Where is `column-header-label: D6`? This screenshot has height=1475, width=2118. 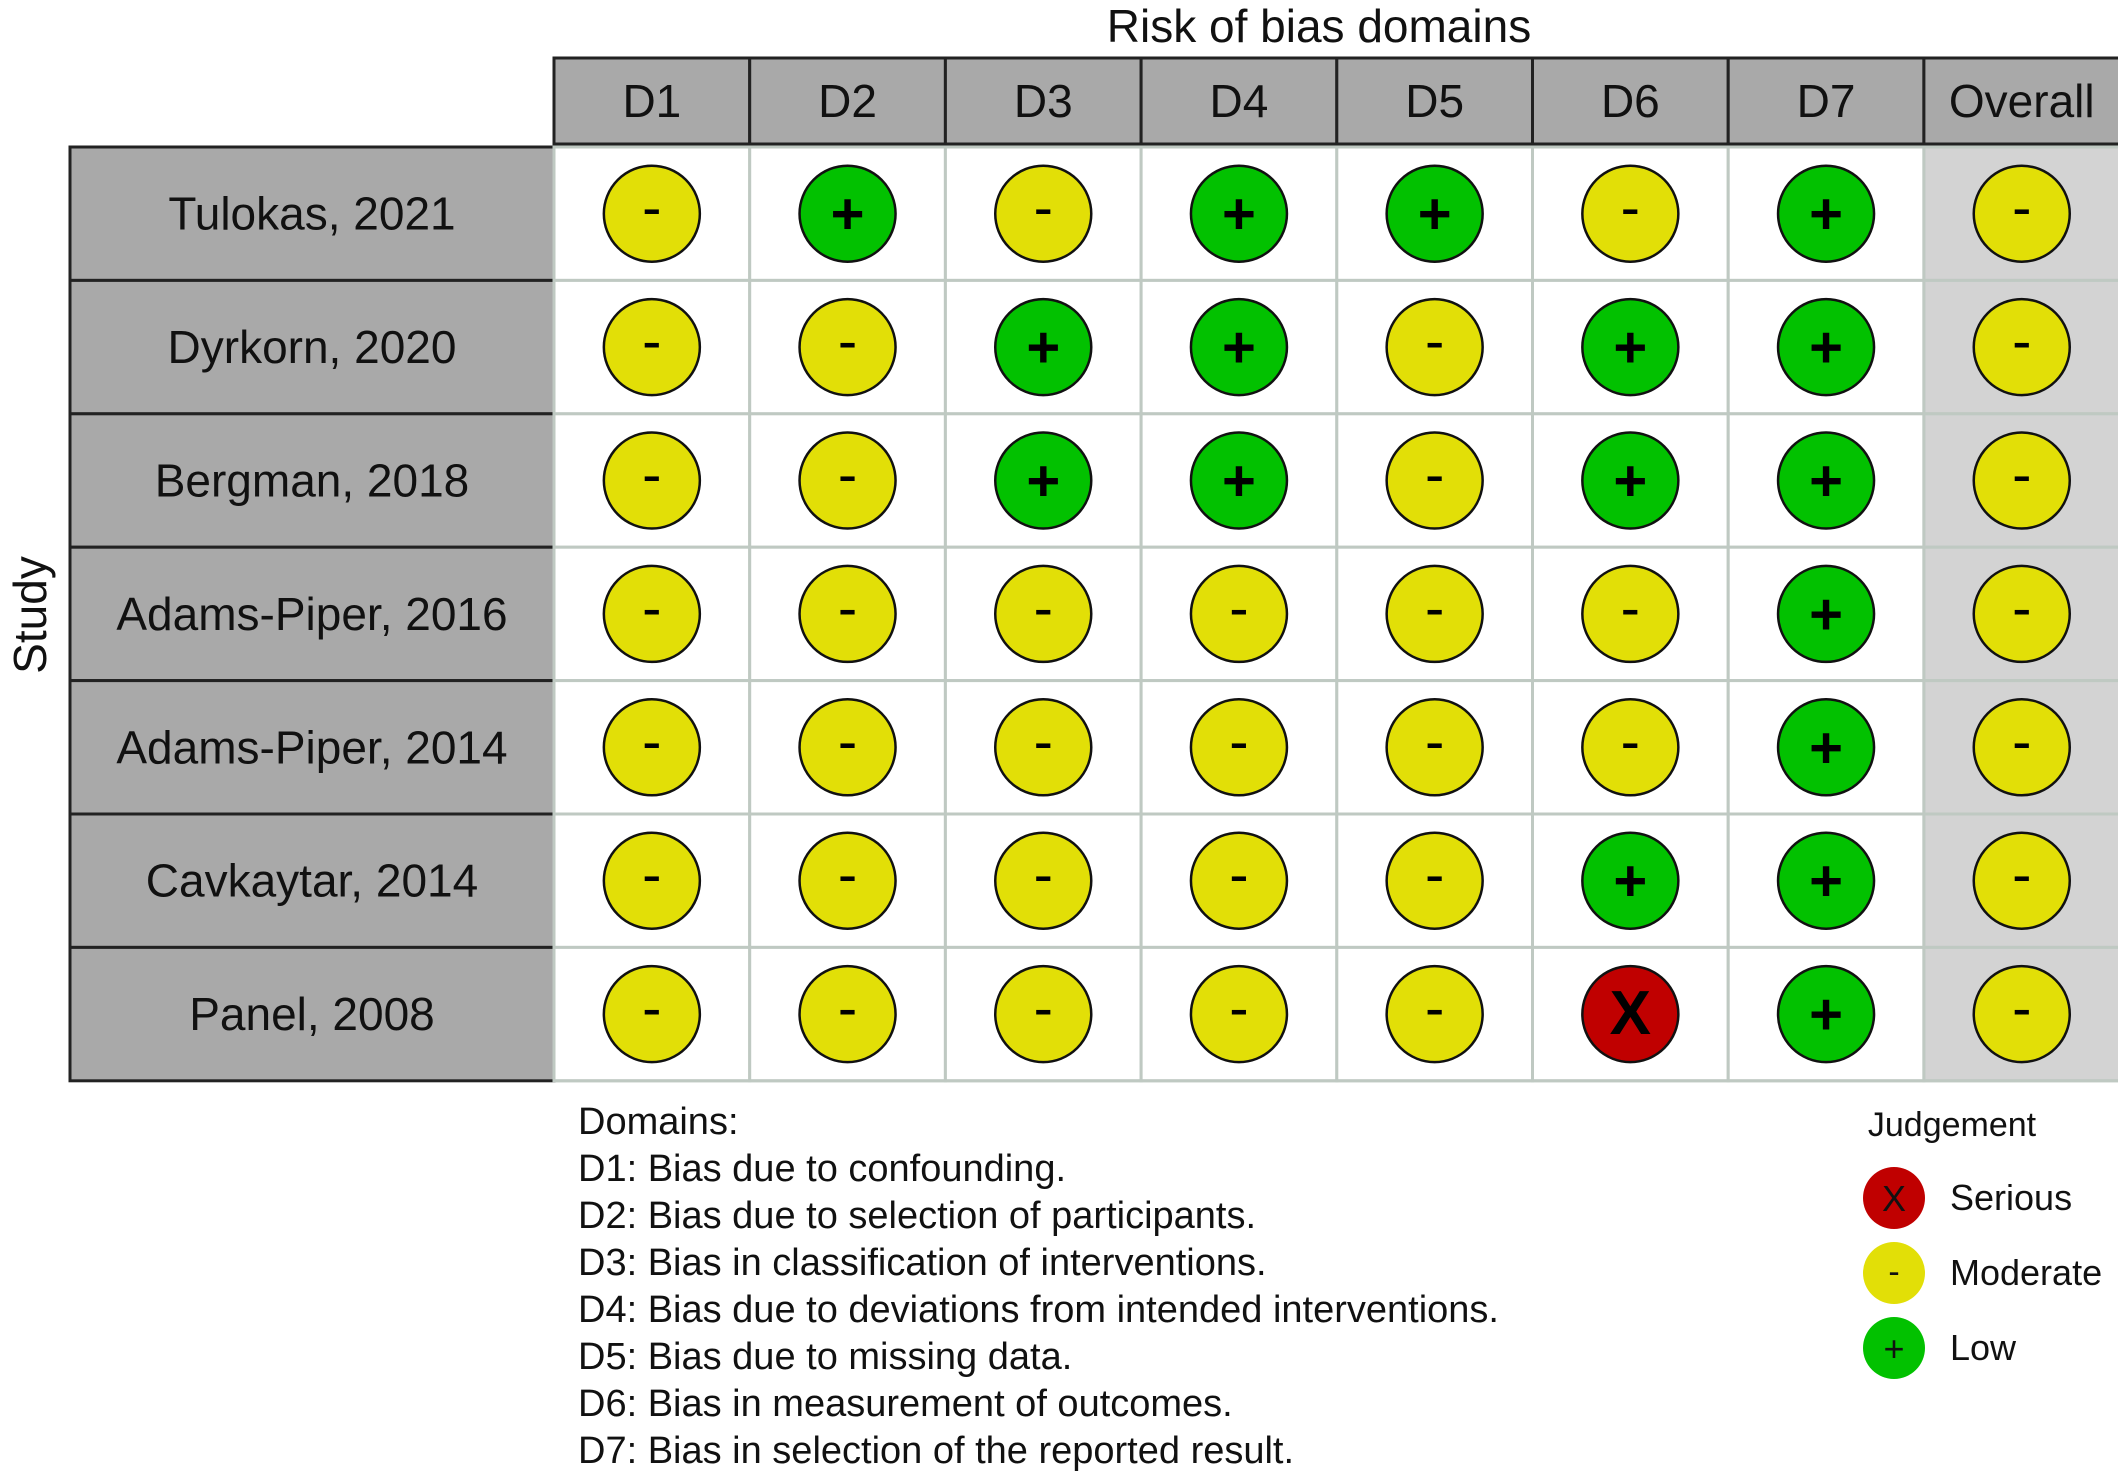 column-header-label: D6 is located at coordinates (1630, 101).